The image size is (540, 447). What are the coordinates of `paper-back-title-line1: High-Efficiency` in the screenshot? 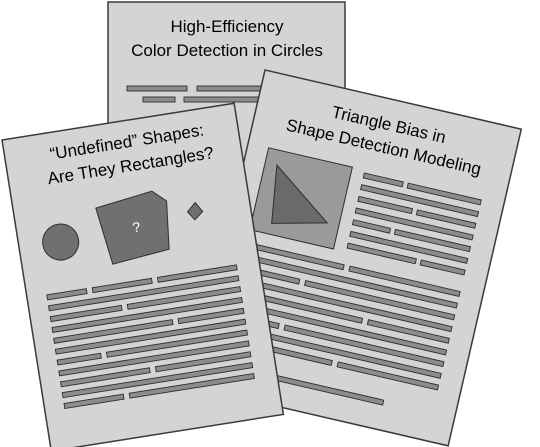 It's located at (227, 26).